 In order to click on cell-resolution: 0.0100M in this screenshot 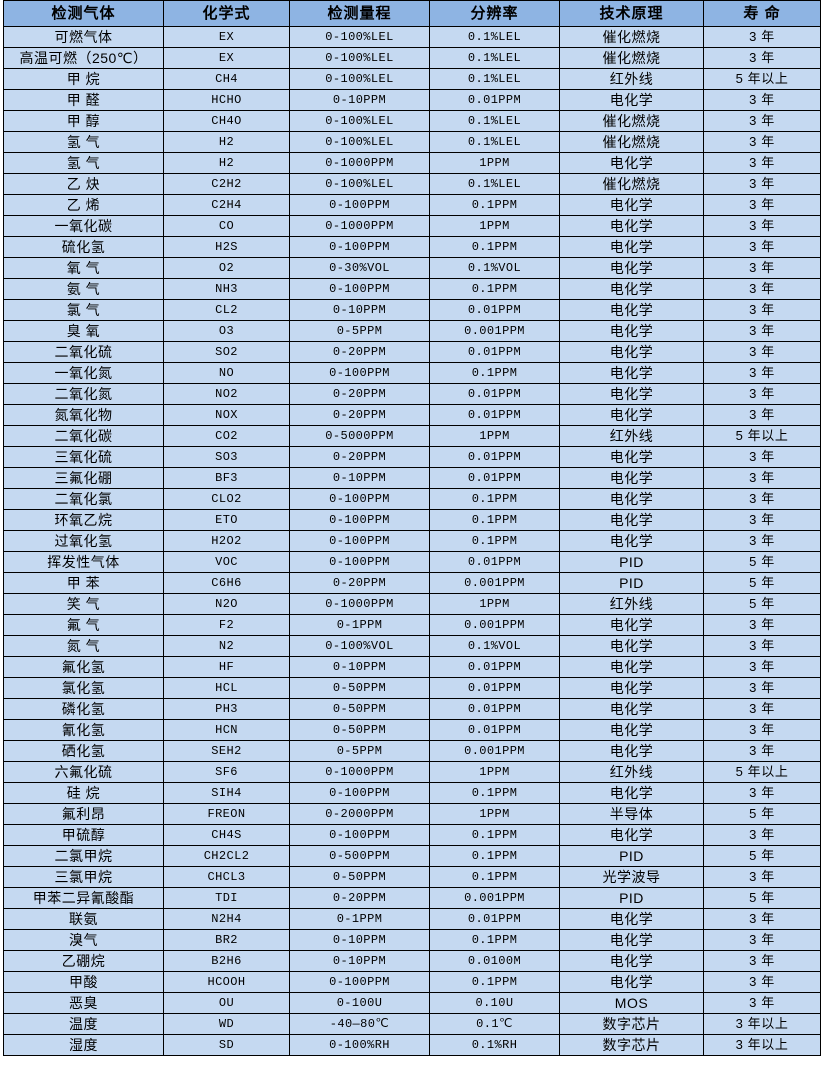, I will do `click(494, 961)`.